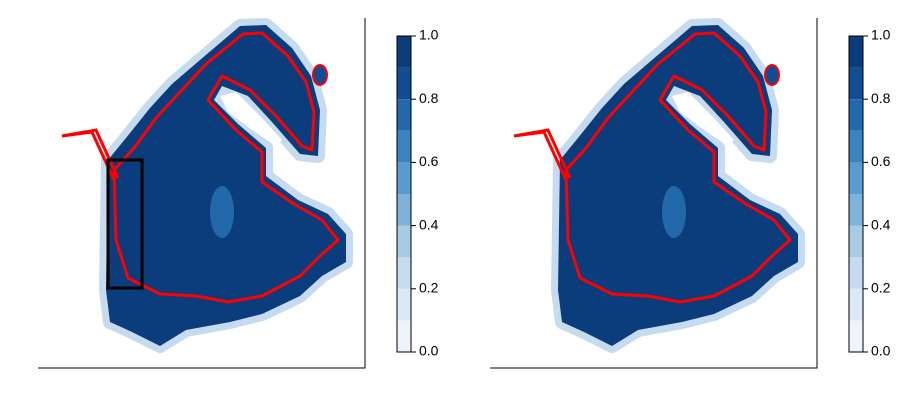  Describe the element at coordinates (125, 224) in the screenshot. I see `highlight-box` at that location.